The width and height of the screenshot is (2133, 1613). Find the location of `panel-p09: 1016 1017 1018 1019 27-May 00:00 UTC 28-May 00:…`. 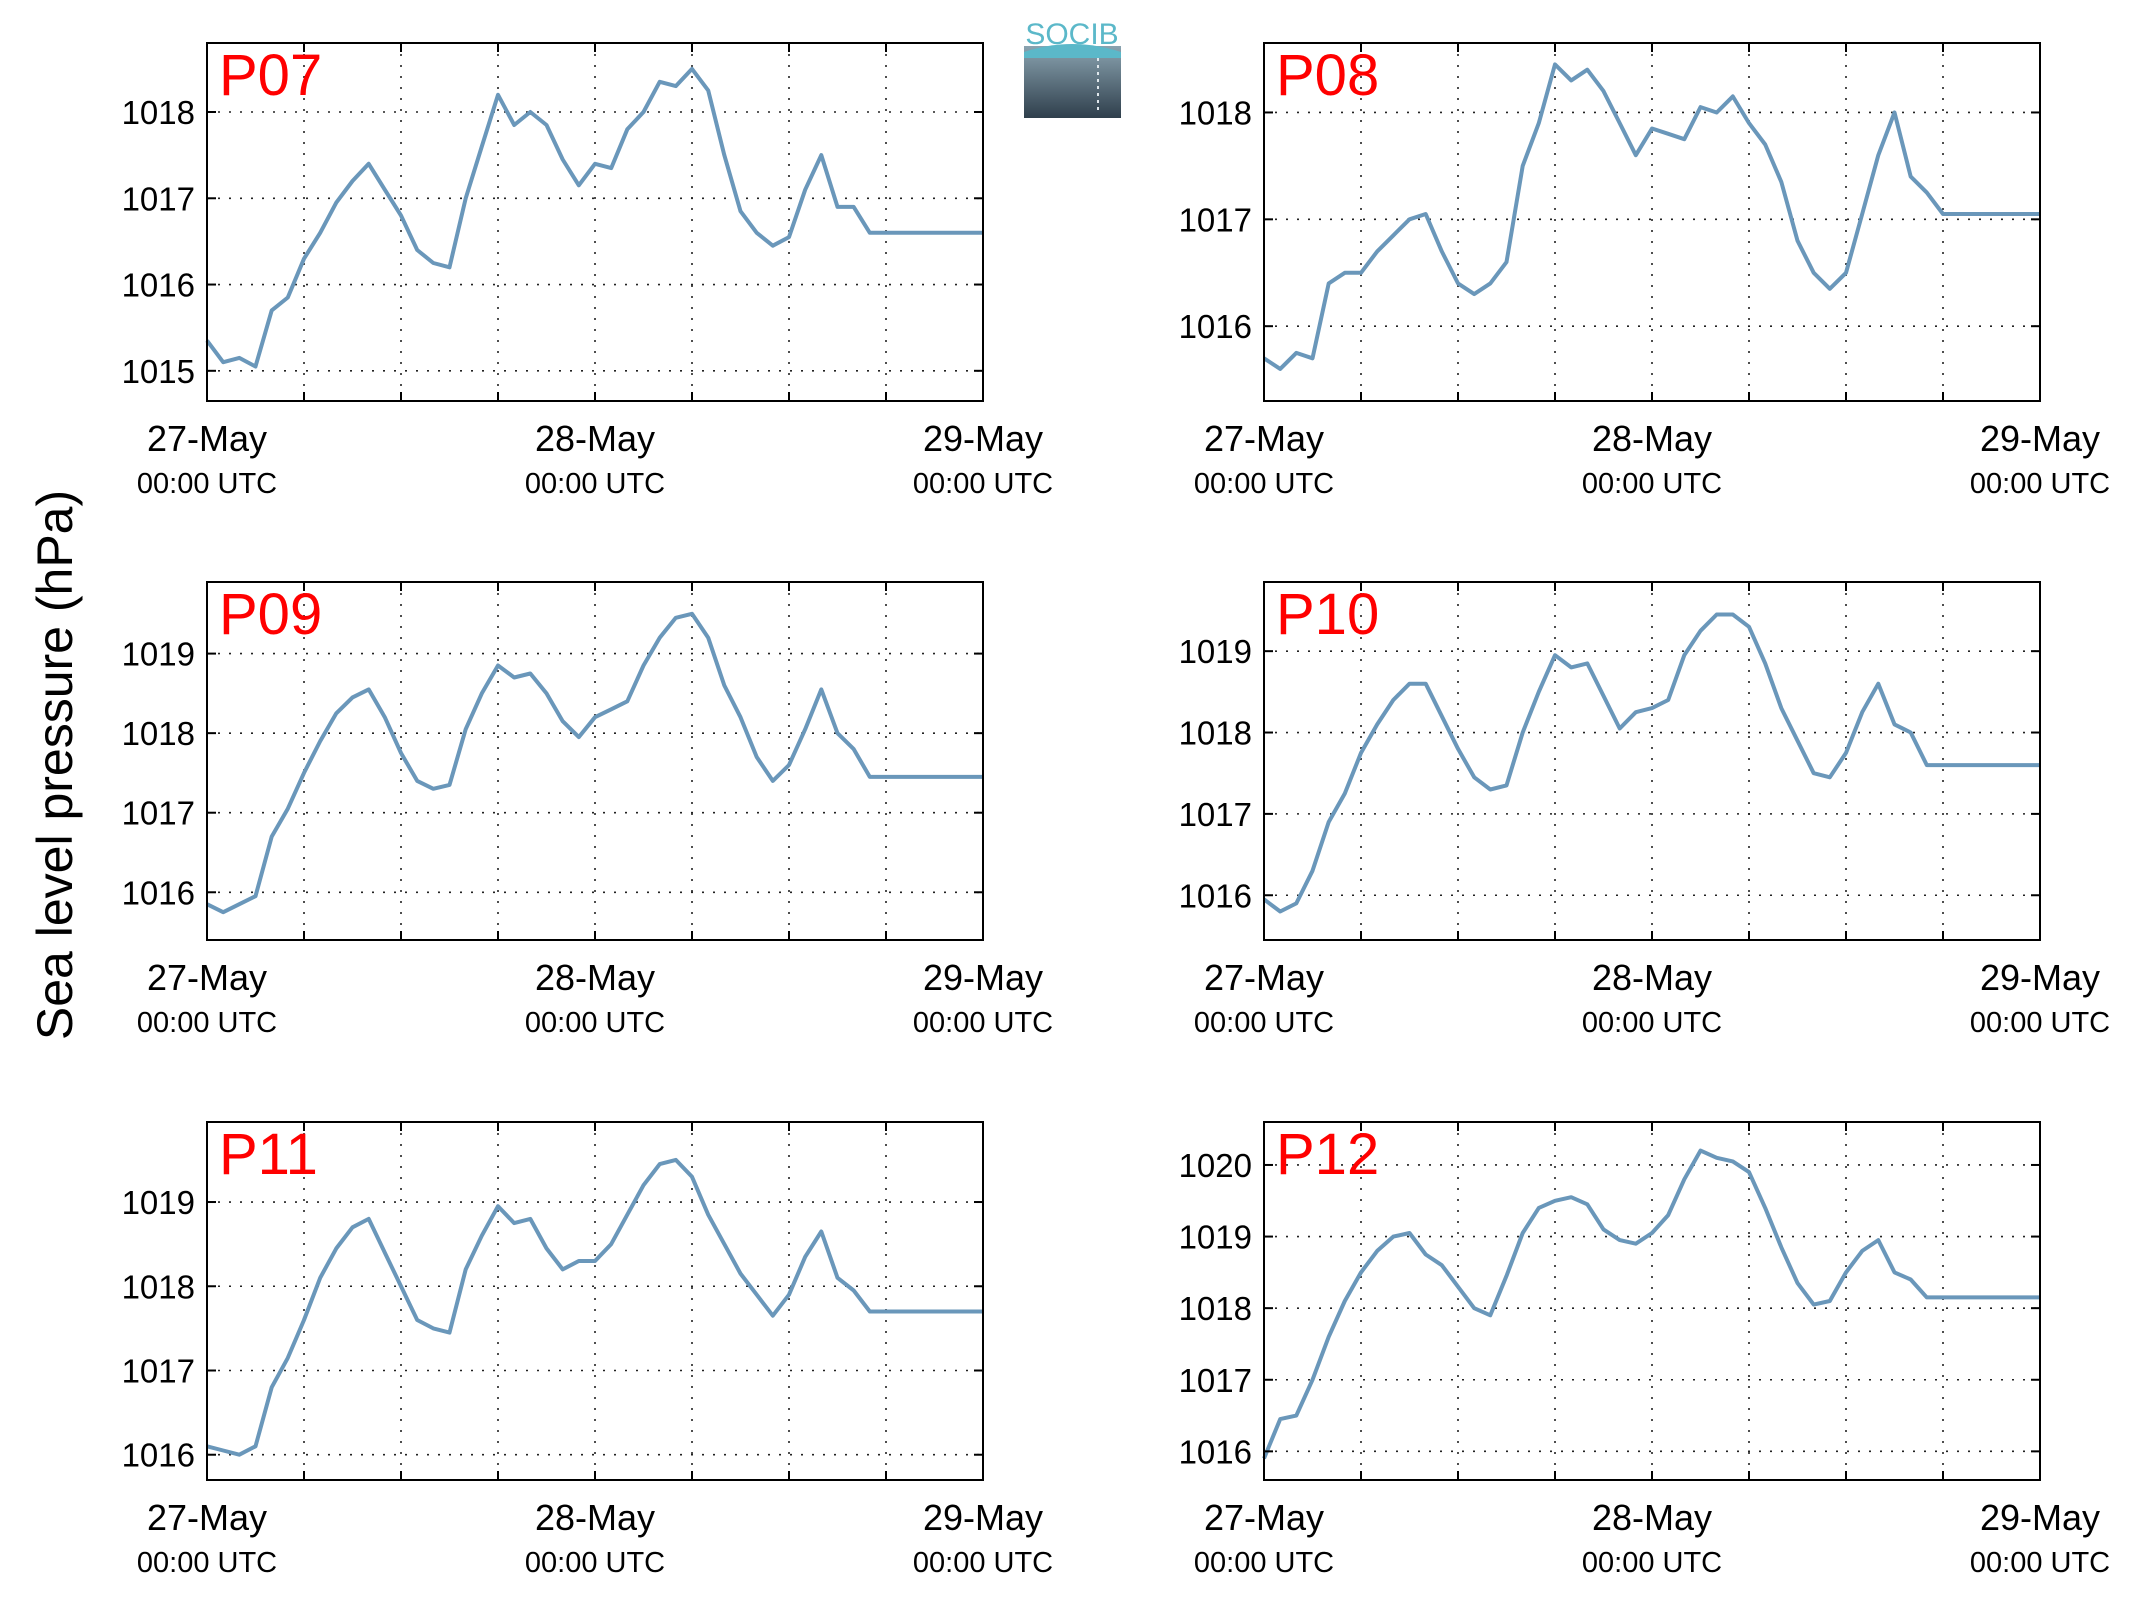

panel-p09: 1016 1017 1018 1019 27-May 00:00 UTC 28-May 00:… is located at coordinates (587, 810).